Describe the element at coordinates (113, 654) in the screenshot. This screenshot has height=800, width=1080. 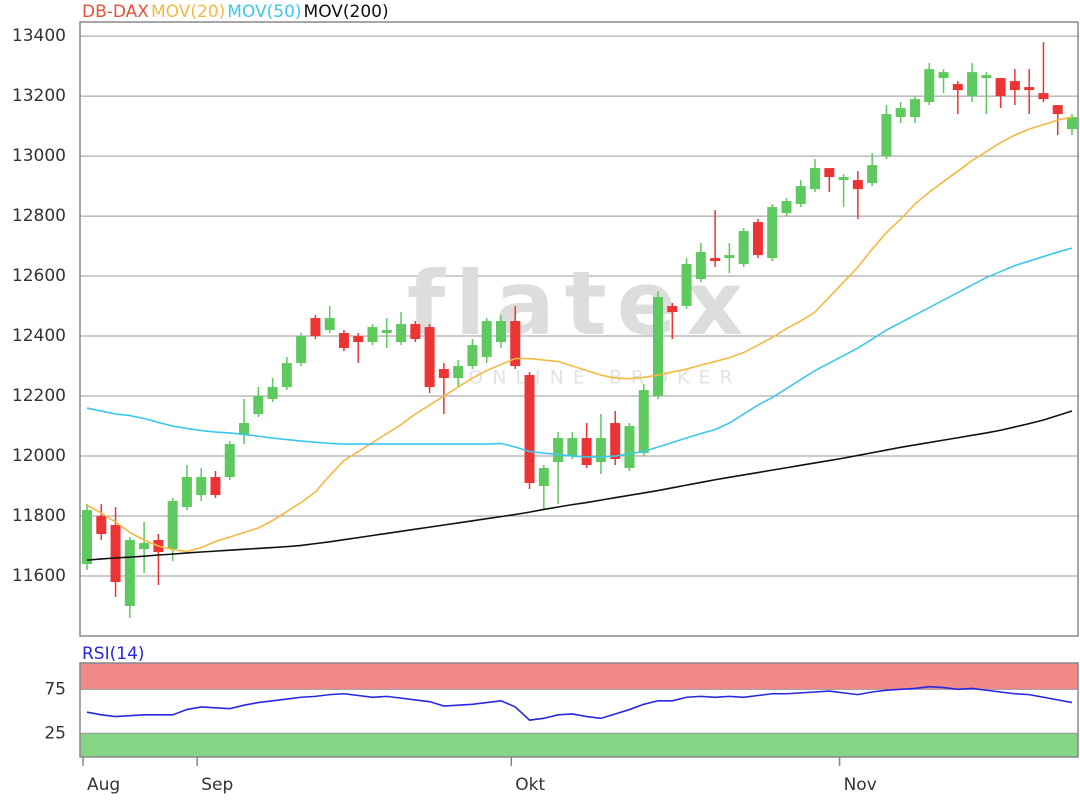
I see `panel-title: RSI(14)` at that location.